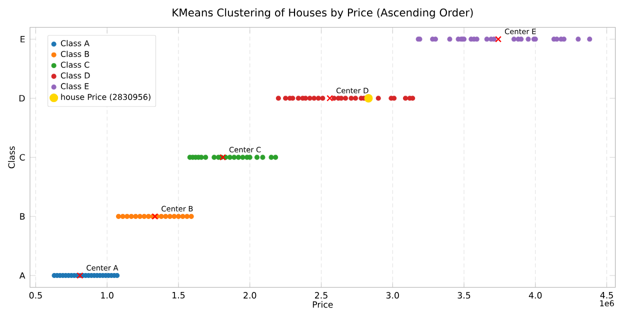 The image size is (624, 322). I want to click on y-tick-label: B, so click(22, 216).